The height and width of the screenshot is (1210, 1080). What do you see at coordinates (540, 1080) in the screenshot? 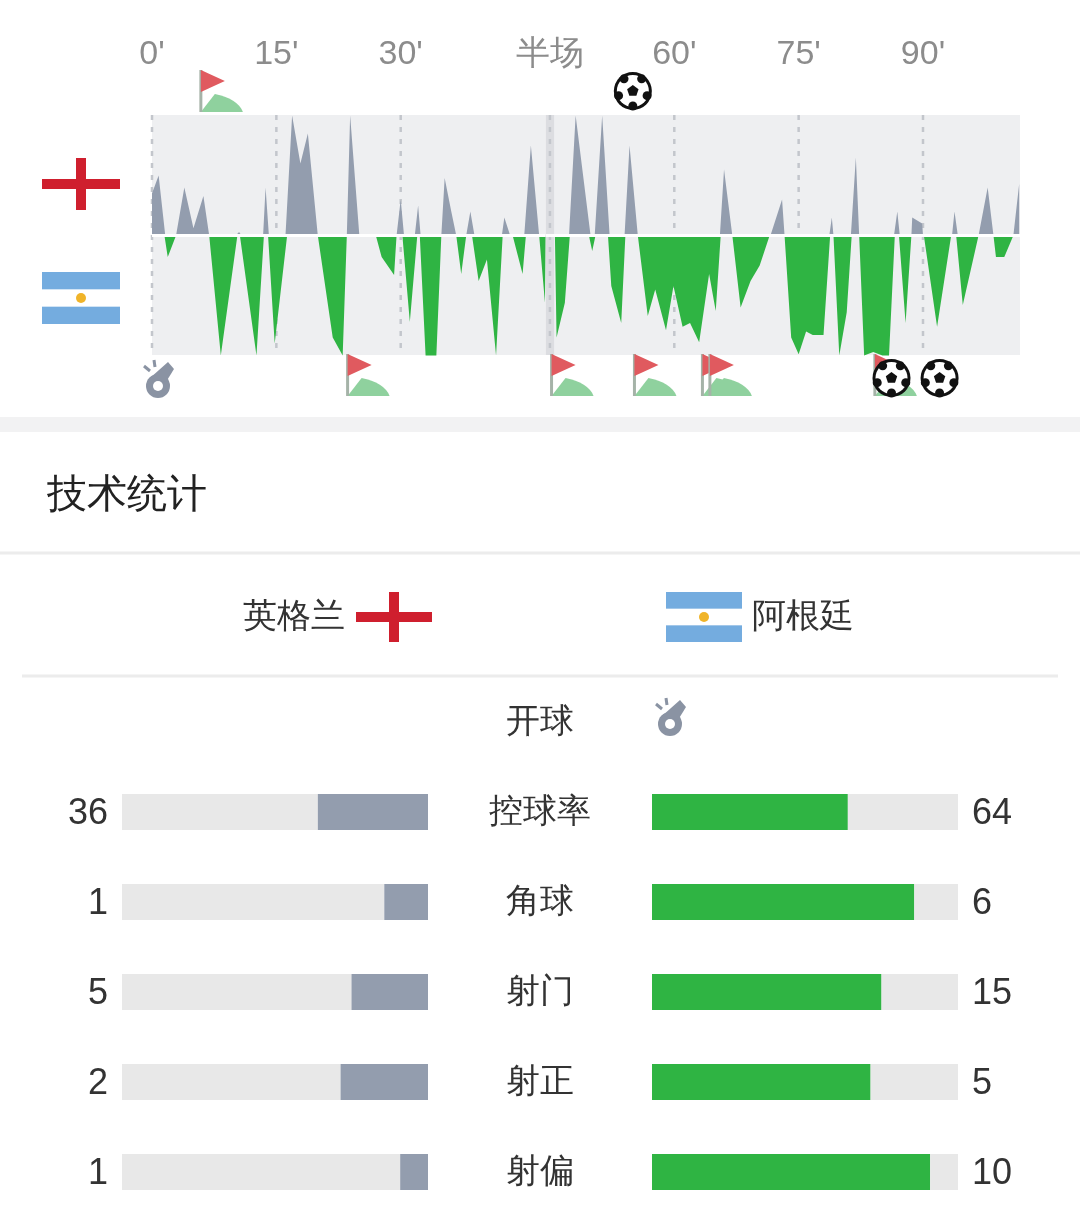
I see `category-label: 射正` at bounding box center [540, 1080].